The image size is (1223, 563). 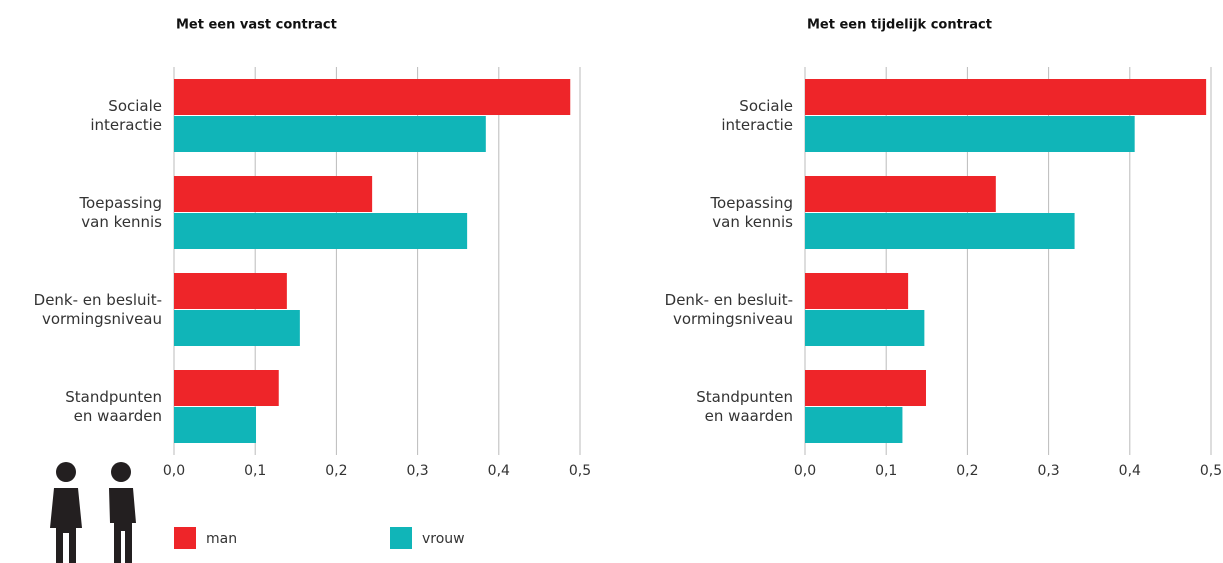 What do you see at coordinates (256, 25) in the screenshot?
I see `chart-title: Met een vast contract` at bounding box center [256, 25].